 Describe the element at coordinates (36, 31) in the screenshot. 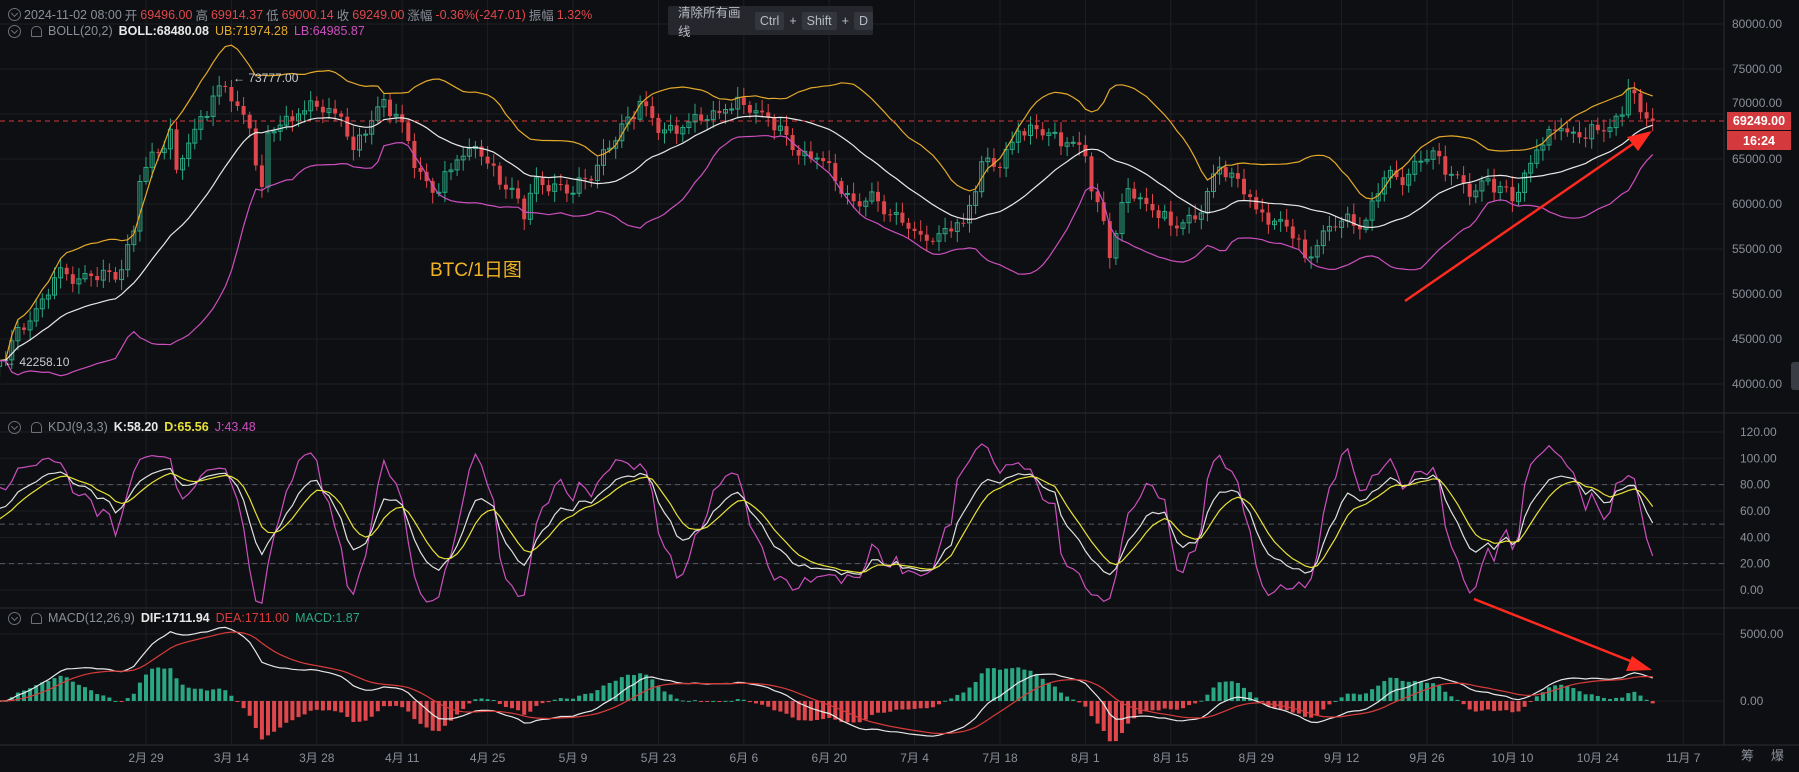

I see `alert-bell-icon` at that location.